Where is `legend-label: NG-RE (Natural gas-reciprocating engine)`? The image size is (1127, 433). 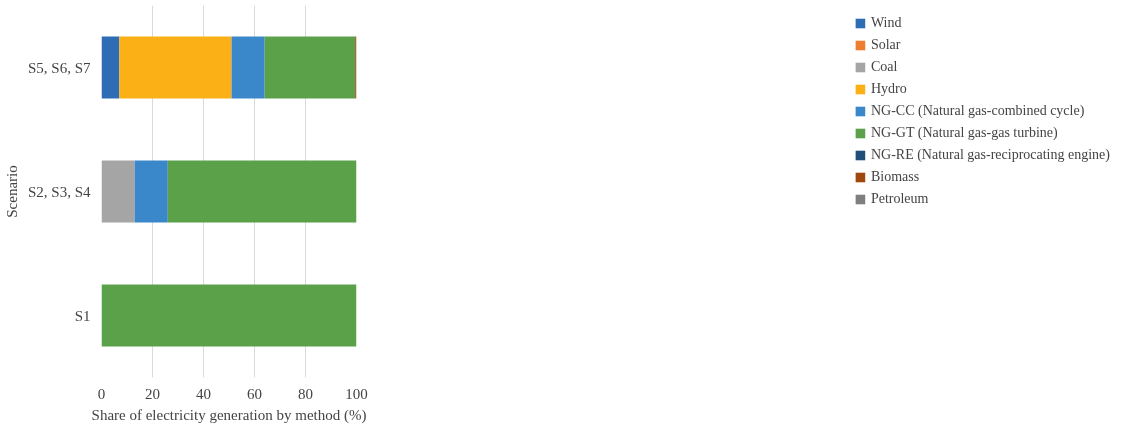 legend-label: NG-RE (Natural gas-reciprocating engine) is located at coordinates (990, 155).